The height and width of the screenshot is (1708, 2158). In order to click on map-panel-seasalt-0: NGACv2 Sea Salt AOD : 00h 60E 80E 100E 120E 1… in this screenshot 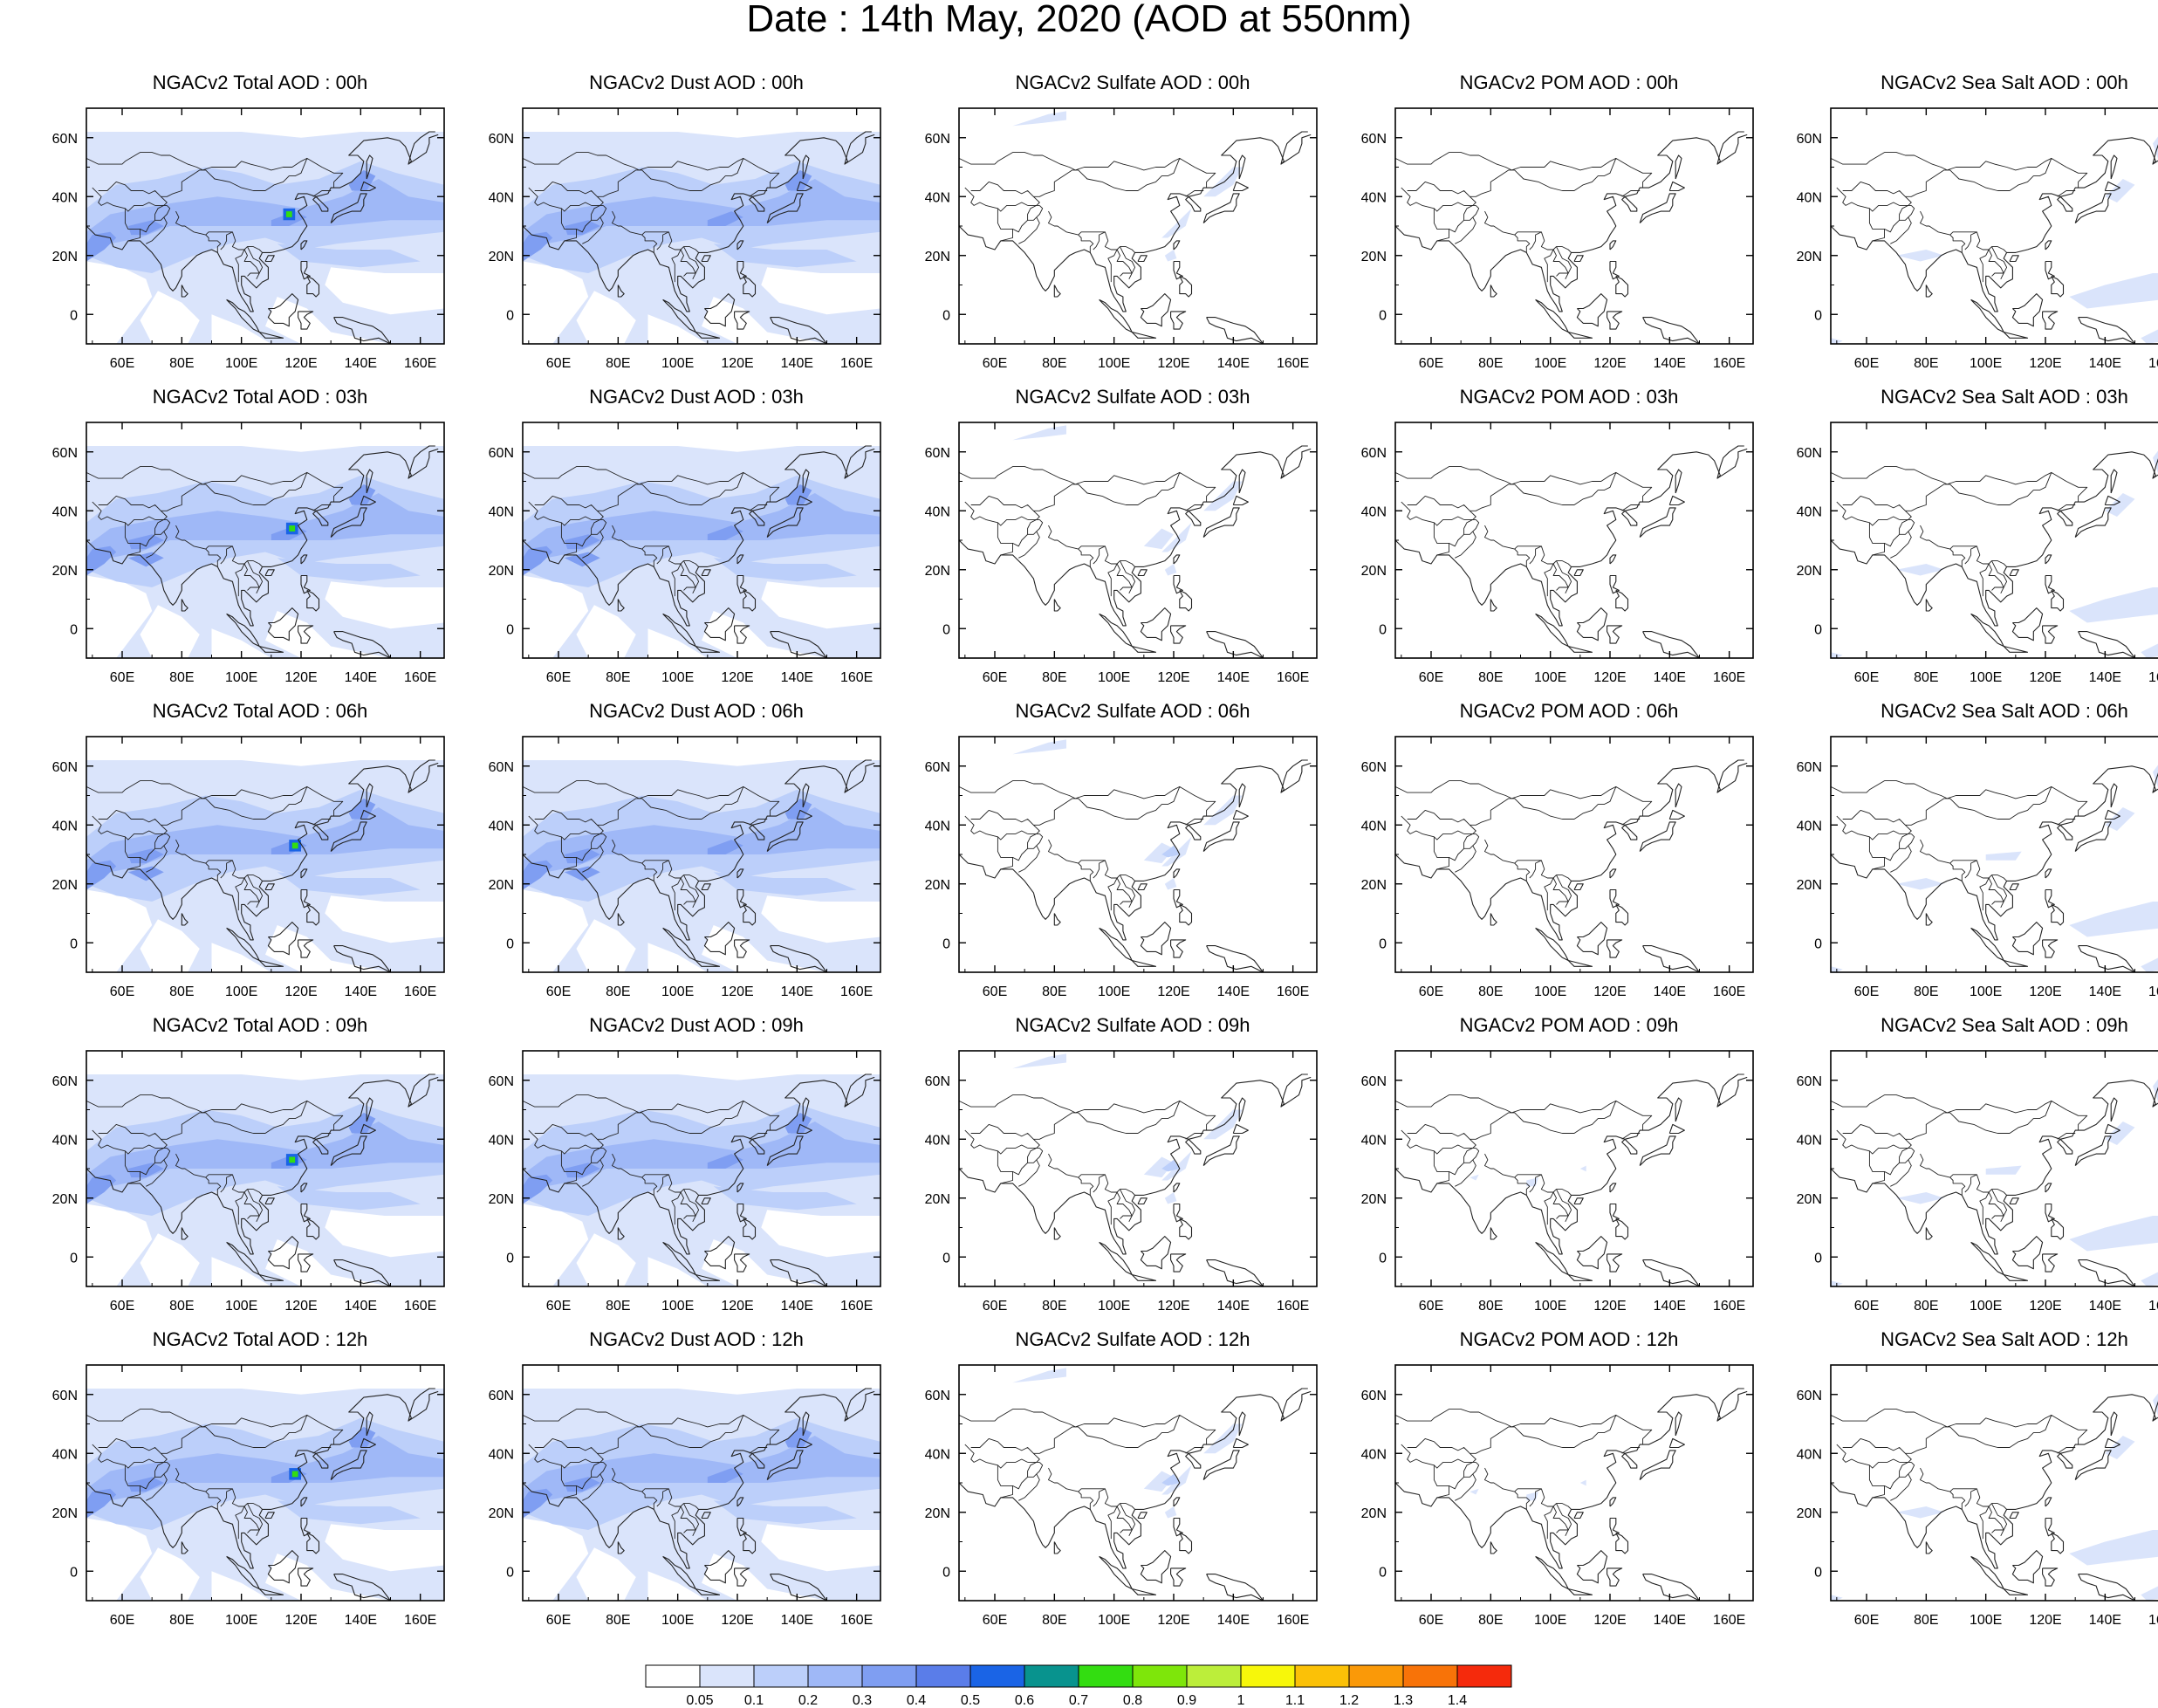, I will do `click(1972, 230)`.